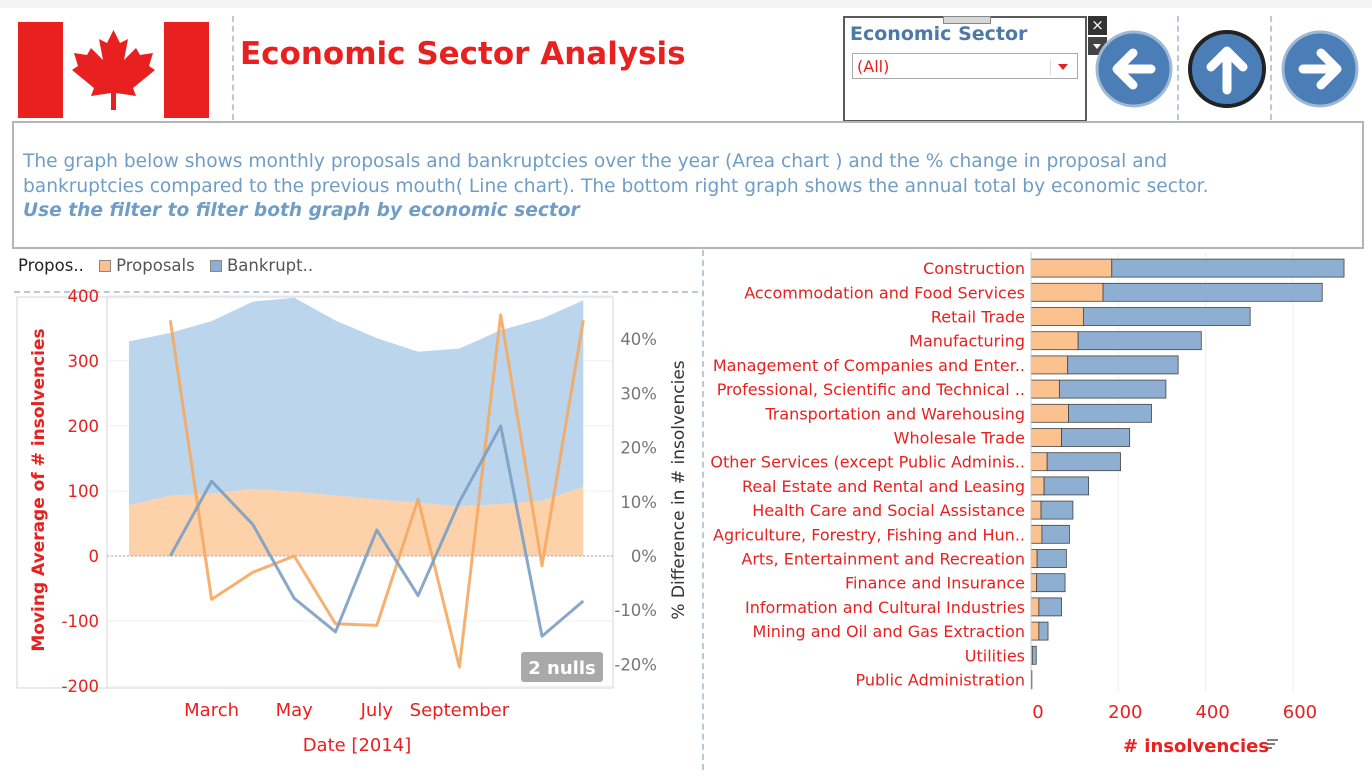  Describe the element at coordinates (1037, 712) in the screenshot. I see `bar-x-tick-label-0: 0` at that location.